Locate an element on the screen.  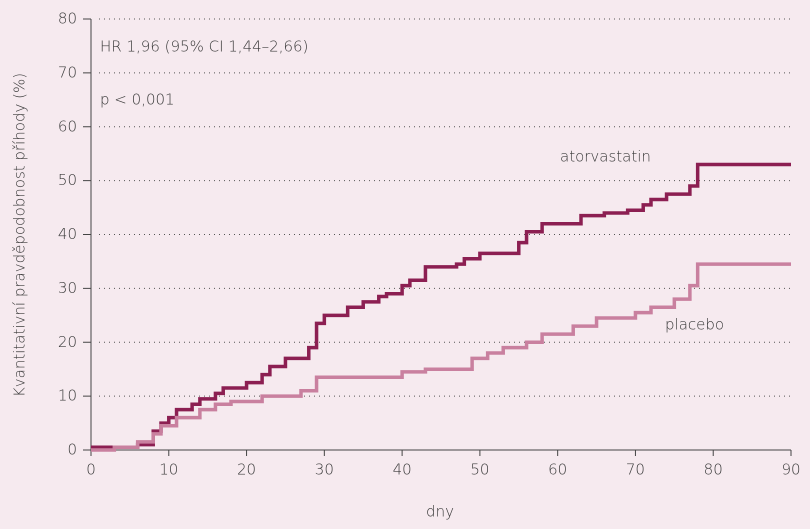
x-tick-label: 0 is located at coordinates (91, 470).